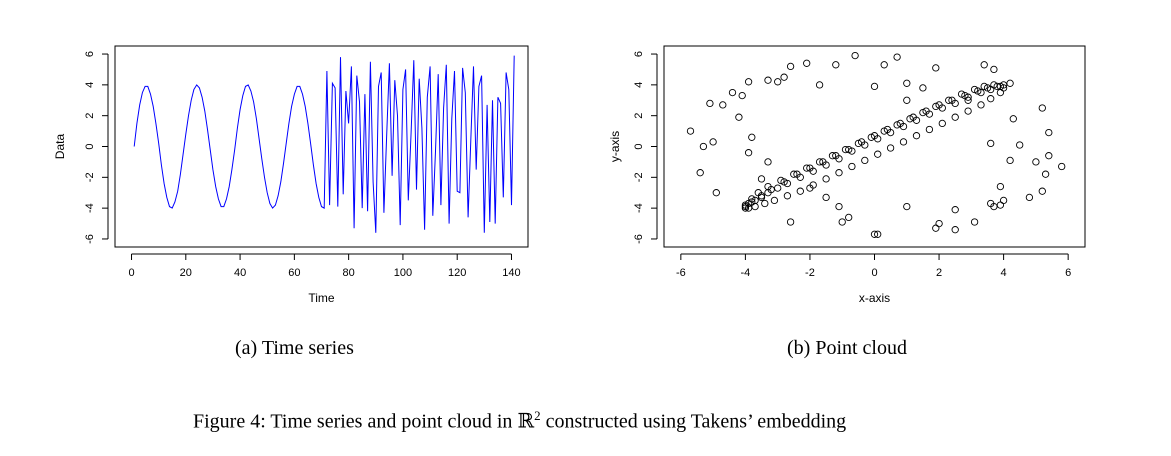 Image resolution: width=1171 pixels, height=456 pixels. Describe the element at coordinates (511, 273) in the screenshot. I see `x-tick-label: 140` at that location.